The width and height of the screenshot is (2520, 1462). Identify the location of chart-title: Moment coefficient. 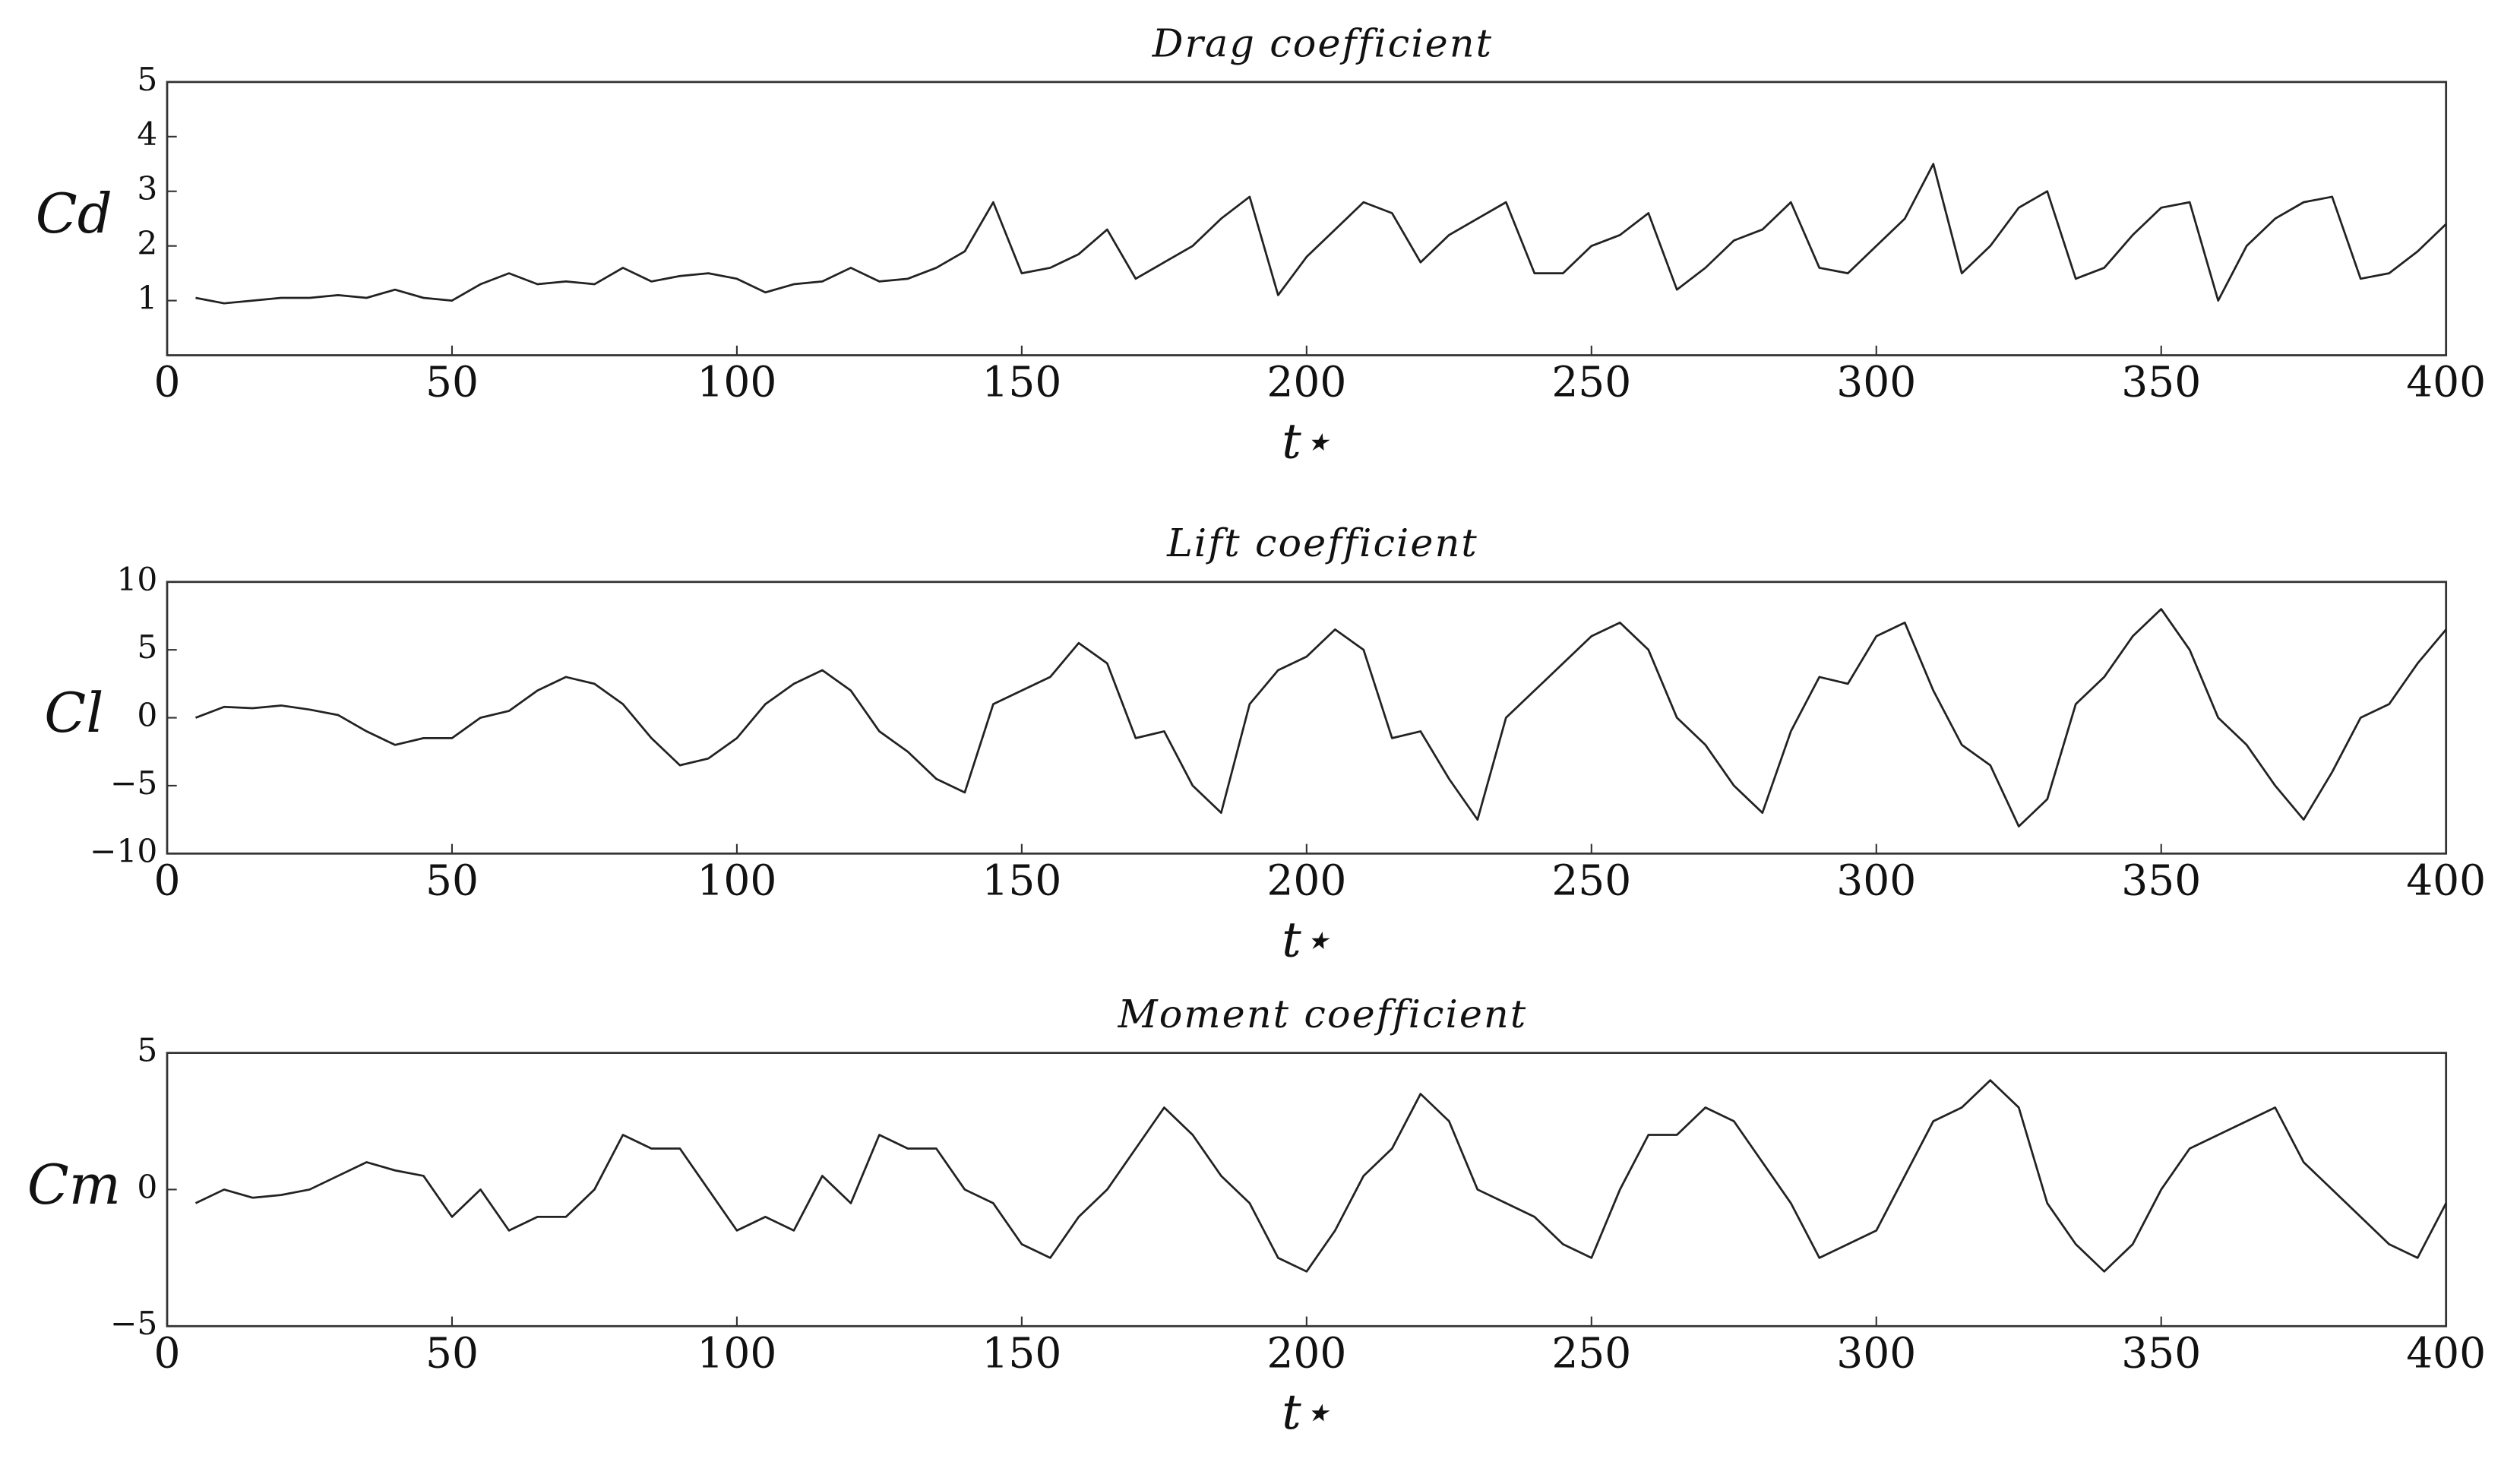
(1323, 1014).